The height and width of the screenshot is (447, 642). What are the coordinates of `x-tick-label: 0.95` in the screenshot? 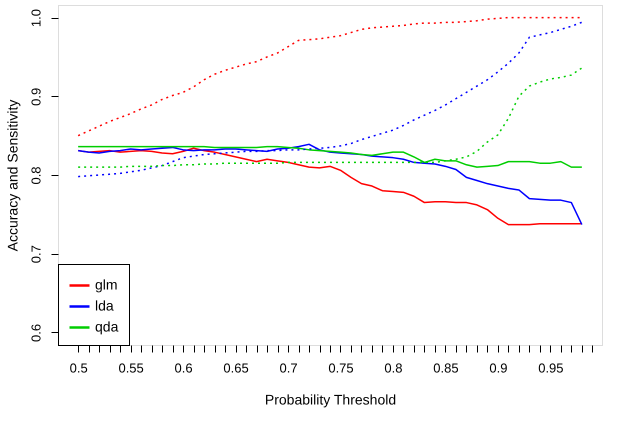 It's located at (551, 368).